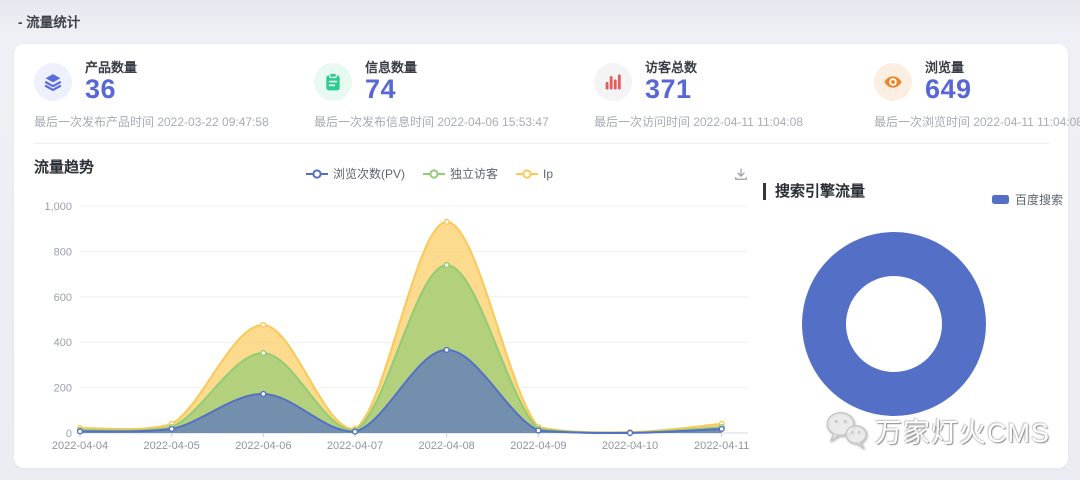 The height and width of the screenshot is (480, 1080). What do you see at coordinates (49, 22) in the screenshot?
I see `page-title: - 流量统计` at bounding box center [49, 22].